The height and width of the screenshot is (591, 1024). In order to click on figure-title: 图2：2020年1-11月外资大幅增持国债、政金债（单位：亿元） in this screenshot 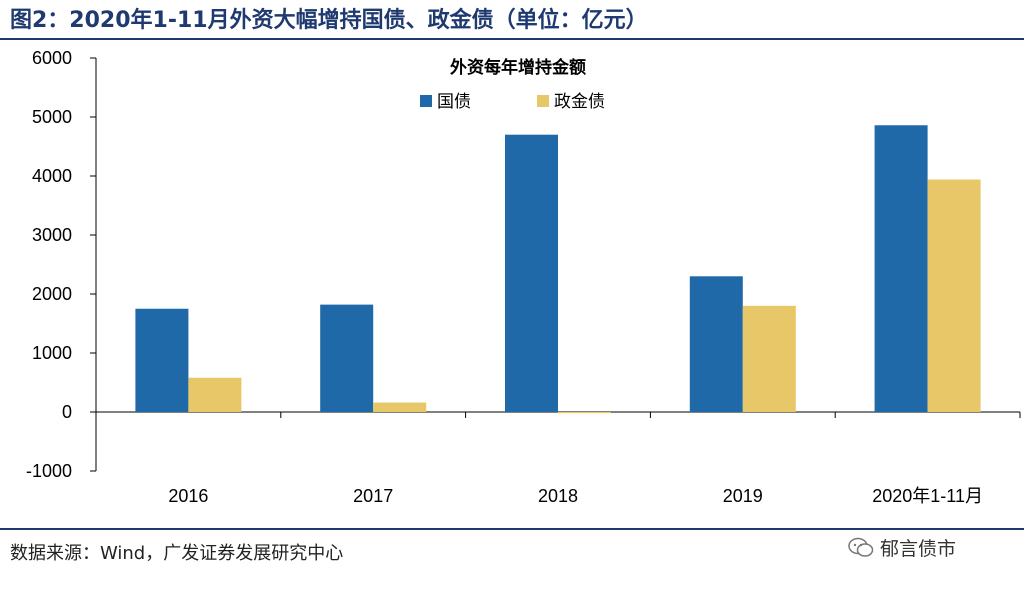, I will do `click(329, 20)`.